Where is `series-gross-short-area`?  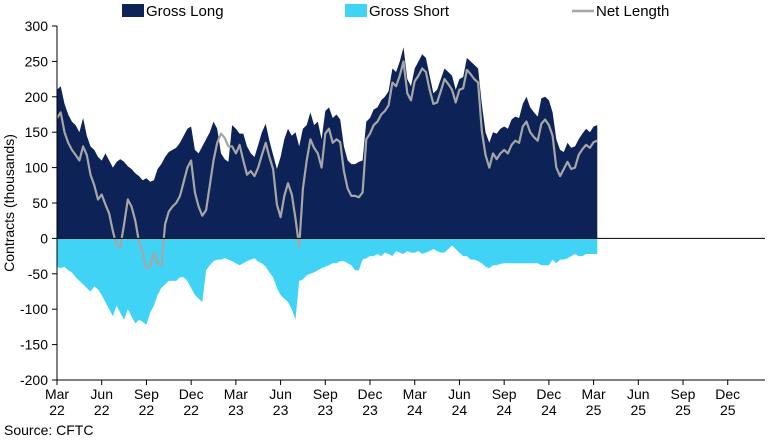 series-gross-short-area is located at coordinates (327, 281).